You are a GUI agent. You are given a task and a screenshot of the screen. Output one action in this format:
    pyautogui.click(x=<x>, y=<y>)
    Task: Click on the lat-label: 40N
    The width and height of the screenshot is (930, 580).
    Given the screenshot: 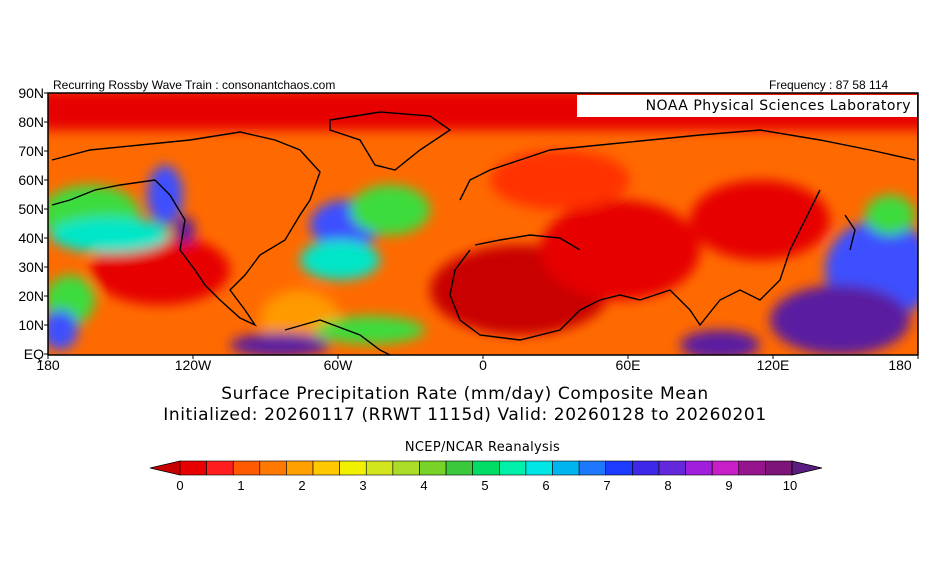 What is the action you would take?
    pyautogui.click(x=31, y=238)
    